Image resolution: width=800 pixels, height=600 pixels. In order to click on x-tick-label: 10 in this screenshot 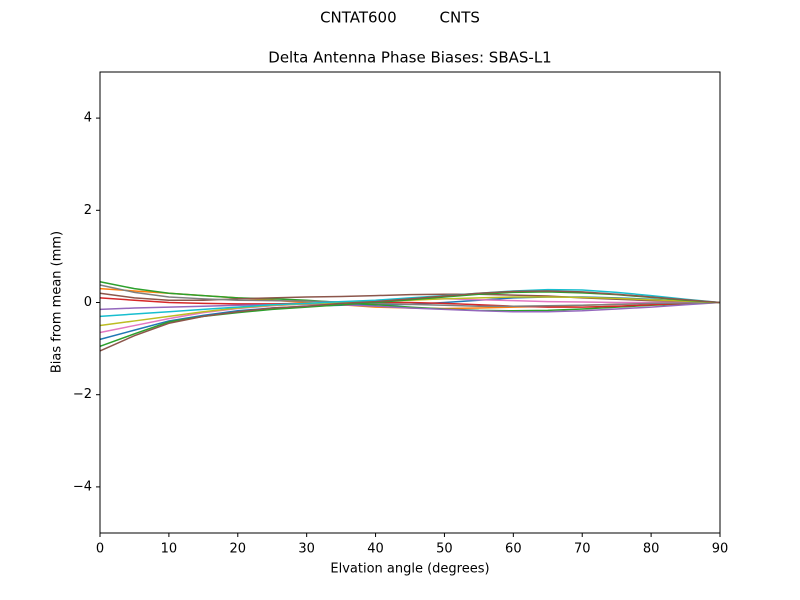, I will do `click(169, 549)`.